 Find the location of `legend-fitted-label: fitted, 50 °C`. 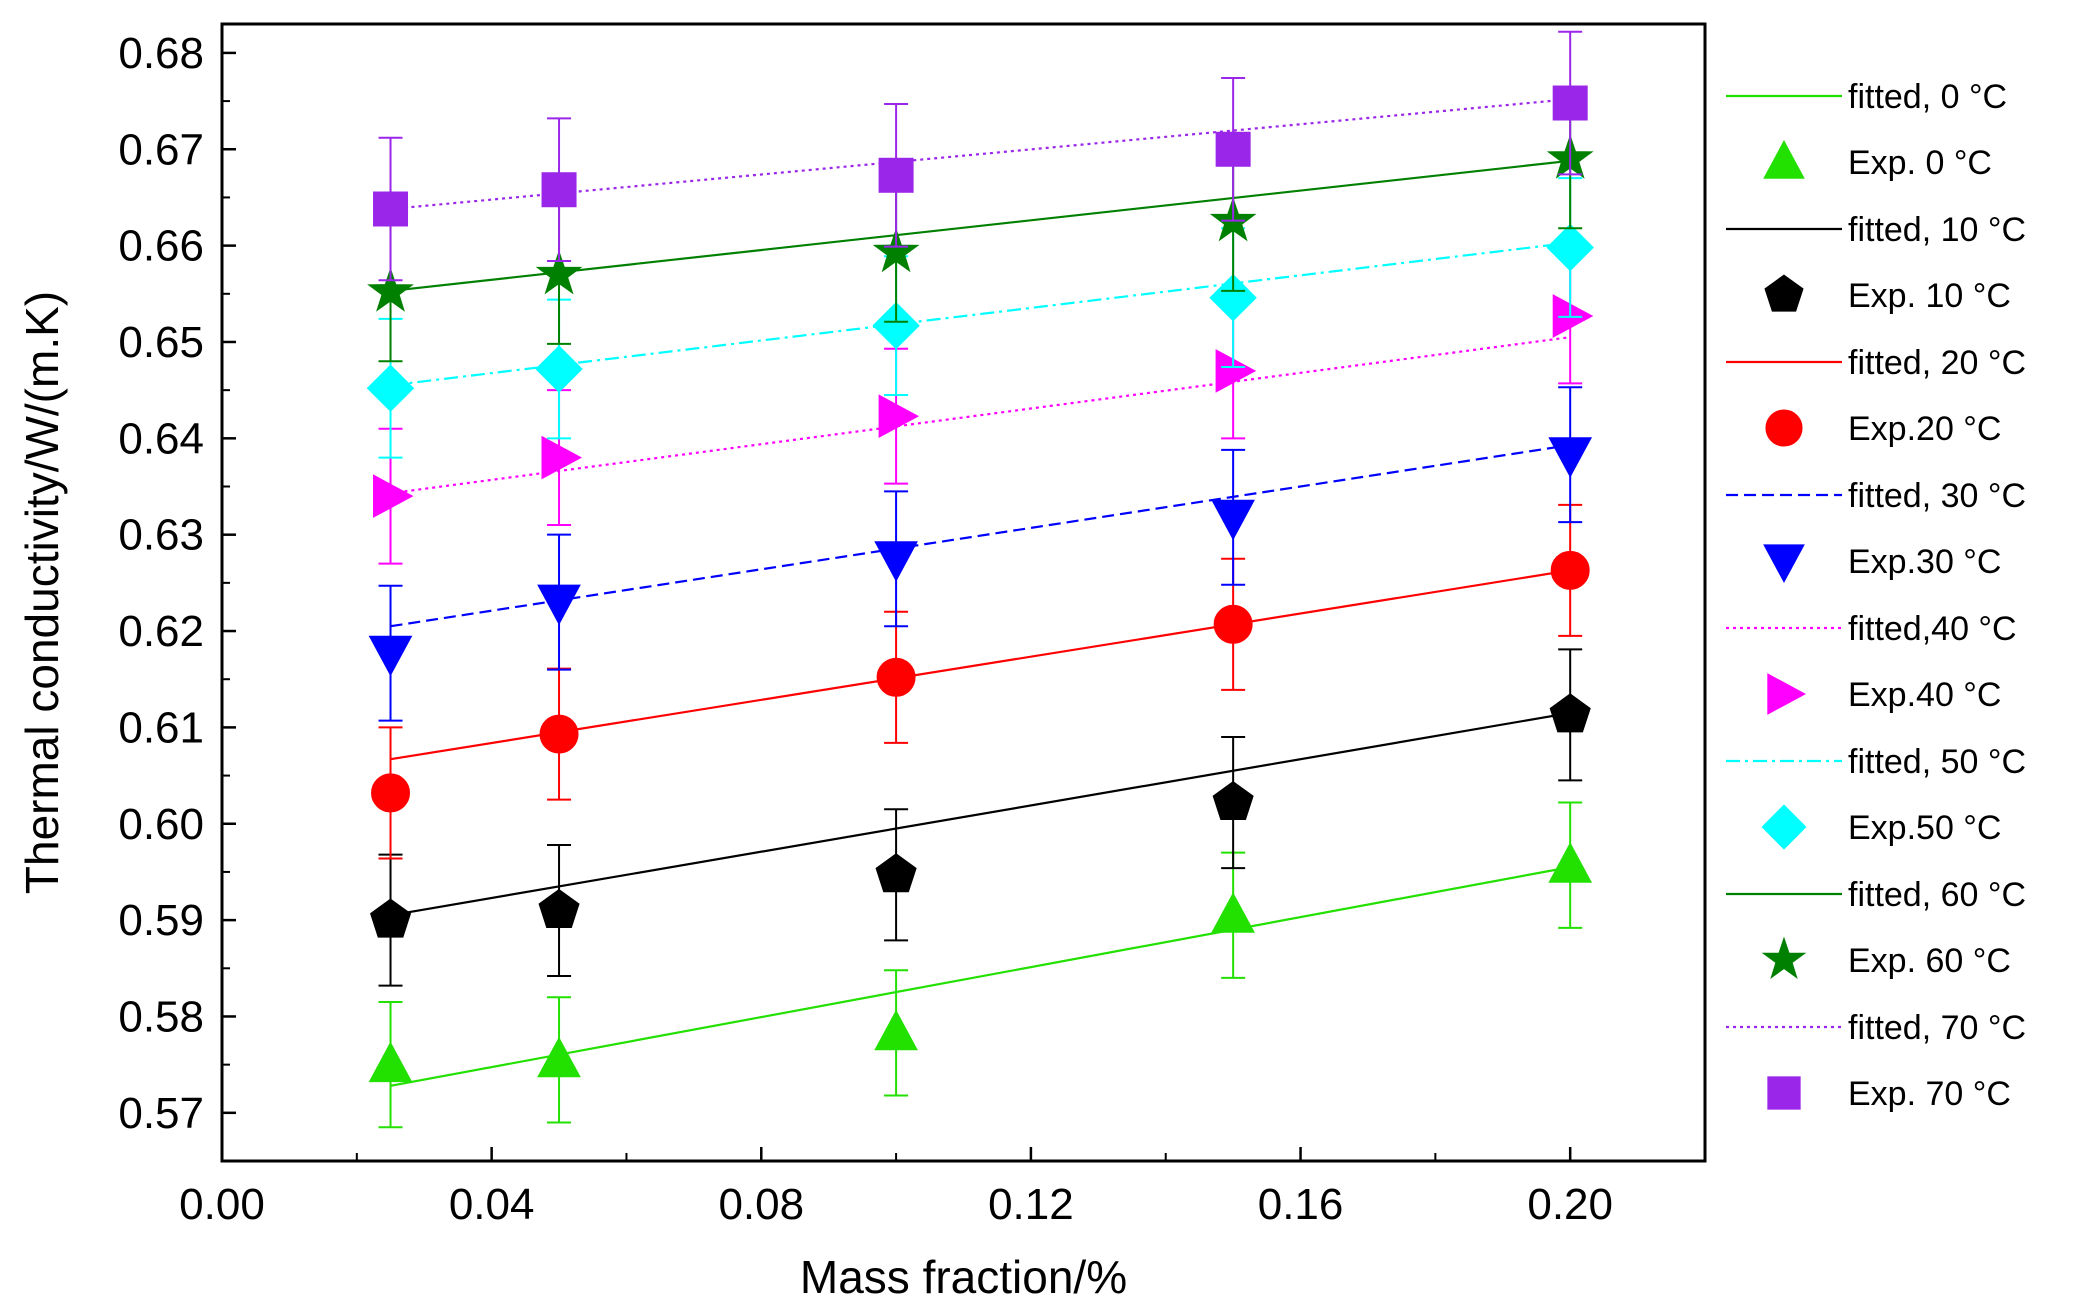

legend-fitted-label: fitted, 50 °C is located at coordinates (1937, 762).